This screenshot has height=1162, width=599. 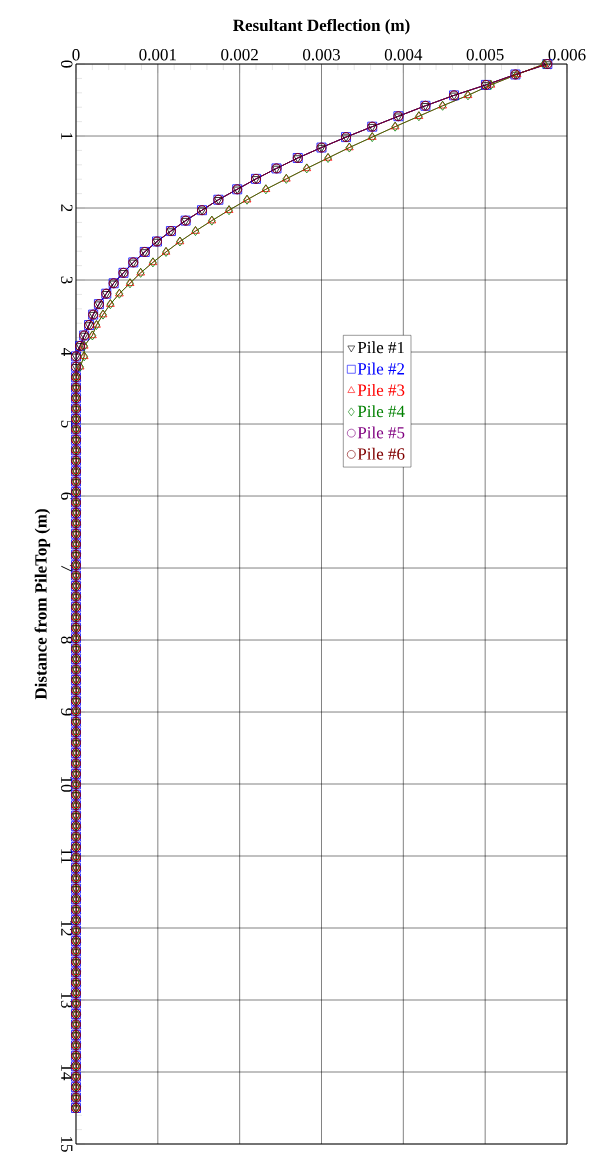 What do you see at coordinates (66, 784) in the screenshot?
I see `y-tick-label: 10` at bounding box center [66, 784].